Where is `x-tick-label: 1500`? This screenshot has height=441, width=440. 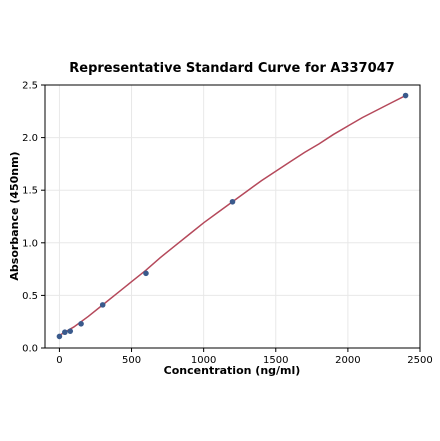 x-tick-label: 1500 is located at coordinates (275, 360).